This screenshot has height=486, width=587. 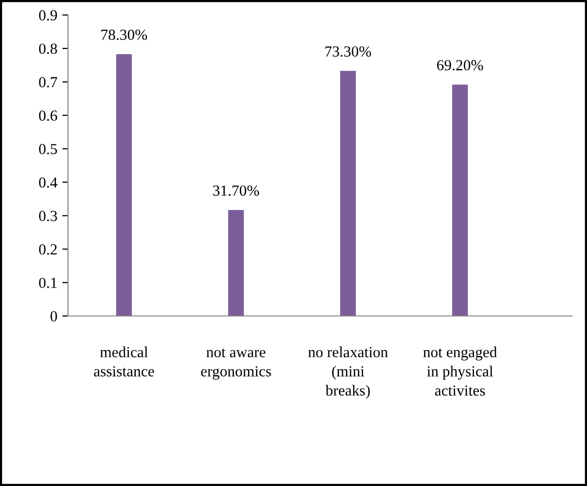 What do you see at coordinates (48, 283) in the screenshot?
I see `y-tick-label: 0.1` at bounding box center [48, 283].